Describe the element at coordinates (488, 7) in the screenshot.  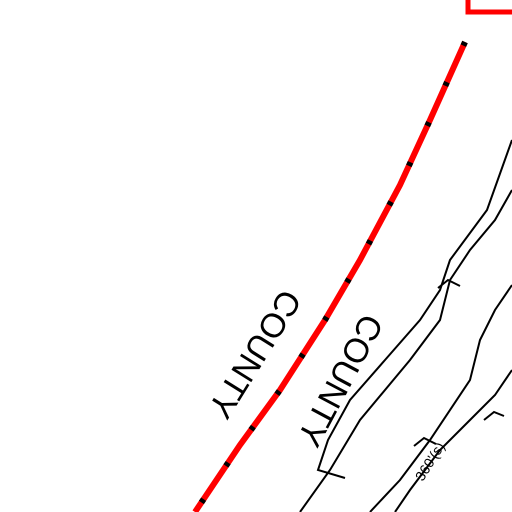
I see `boundary-box` at that location.